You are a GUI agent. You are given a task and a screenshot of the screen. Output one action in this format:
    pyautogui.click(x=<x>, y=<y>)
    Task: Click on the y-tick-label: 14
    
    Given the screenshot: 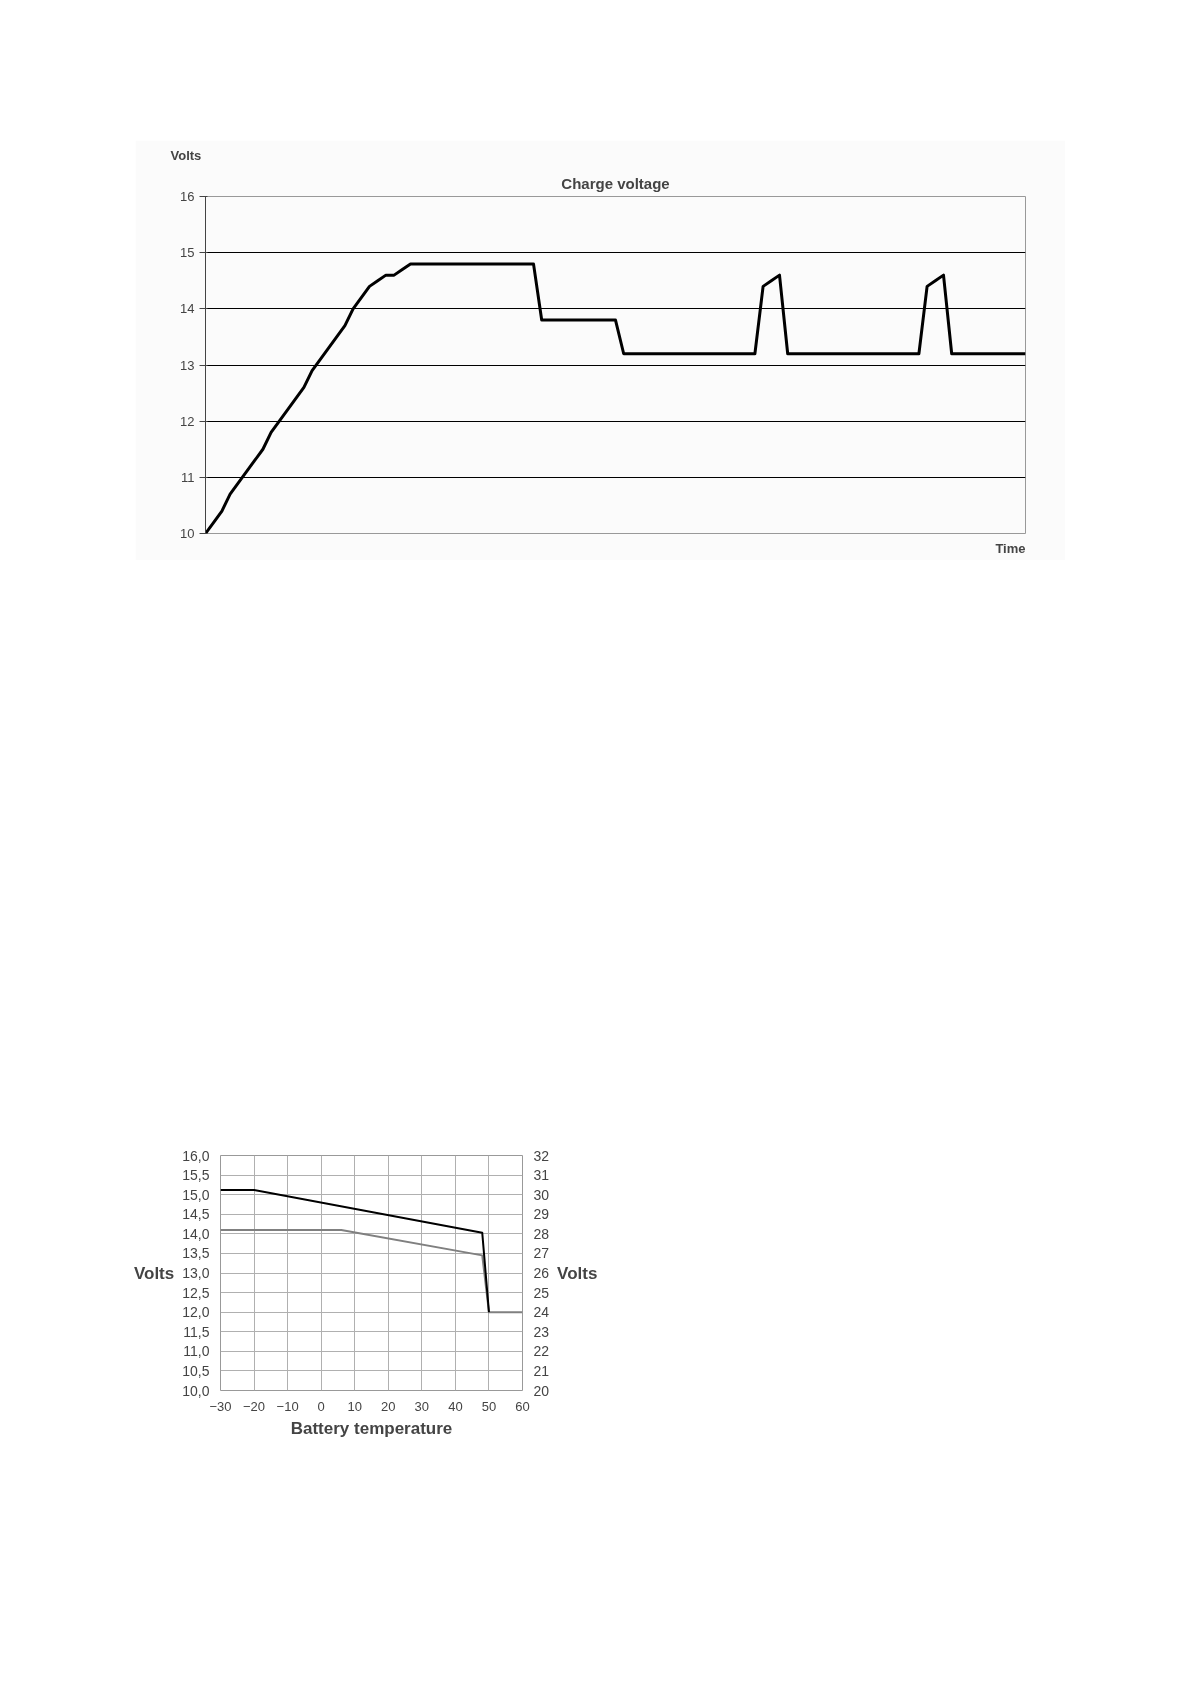 What is the action you would take?
    pyautogui.click(x=187, y=309)
    